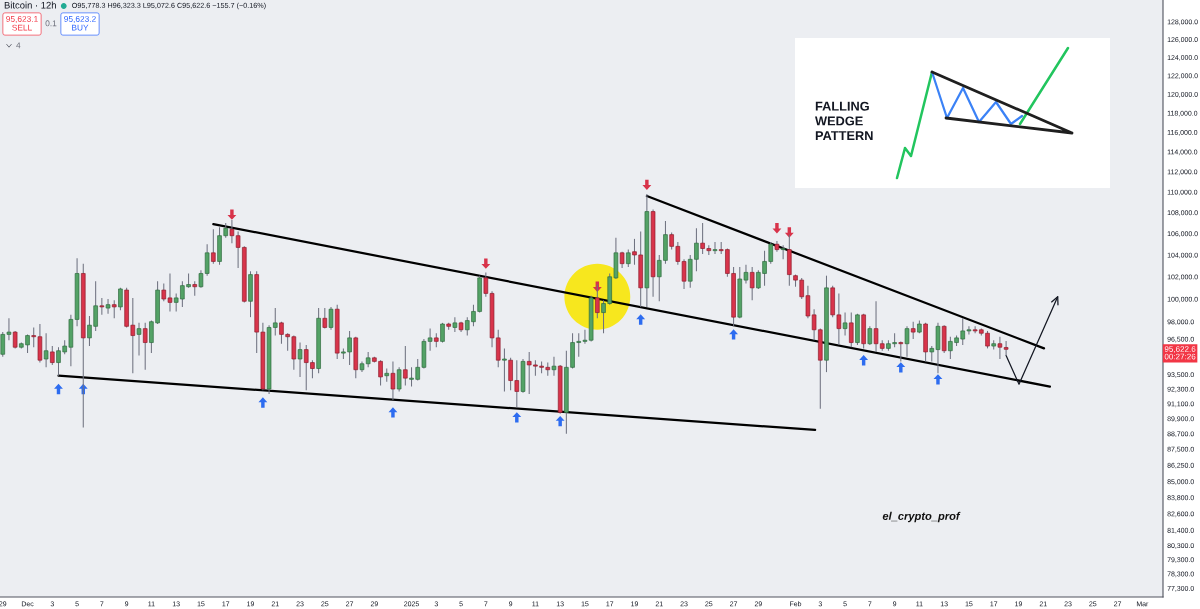 This screenshot has width=1200, height=609. Describe the element at coordinates (844, 120) in the screenshot. I see `annotation: FALLING WEDGE PATTERN` at that location.